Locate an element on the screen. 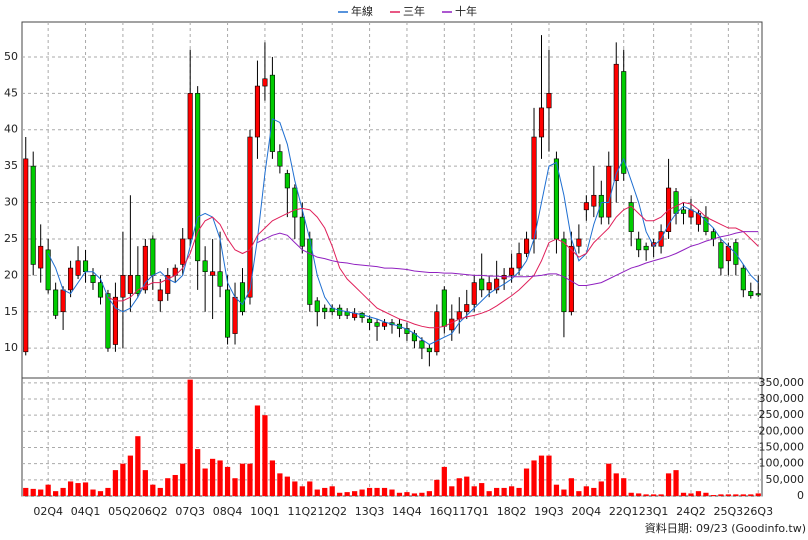  y2-tick-label: 50,000 is located at coordinates (785, 479).